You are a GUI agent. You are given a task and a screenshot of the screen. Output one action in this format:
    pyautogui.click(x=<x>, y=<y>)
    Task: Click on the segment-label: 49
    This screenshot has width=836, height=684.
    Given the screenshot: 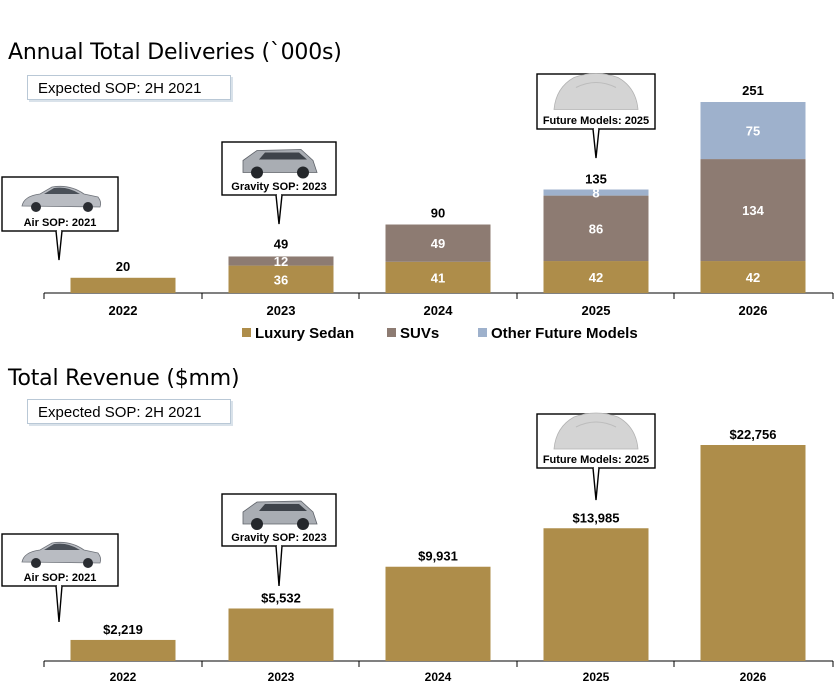 What is the action you would take?
    pyautogui.click(x=438, y=243)
    